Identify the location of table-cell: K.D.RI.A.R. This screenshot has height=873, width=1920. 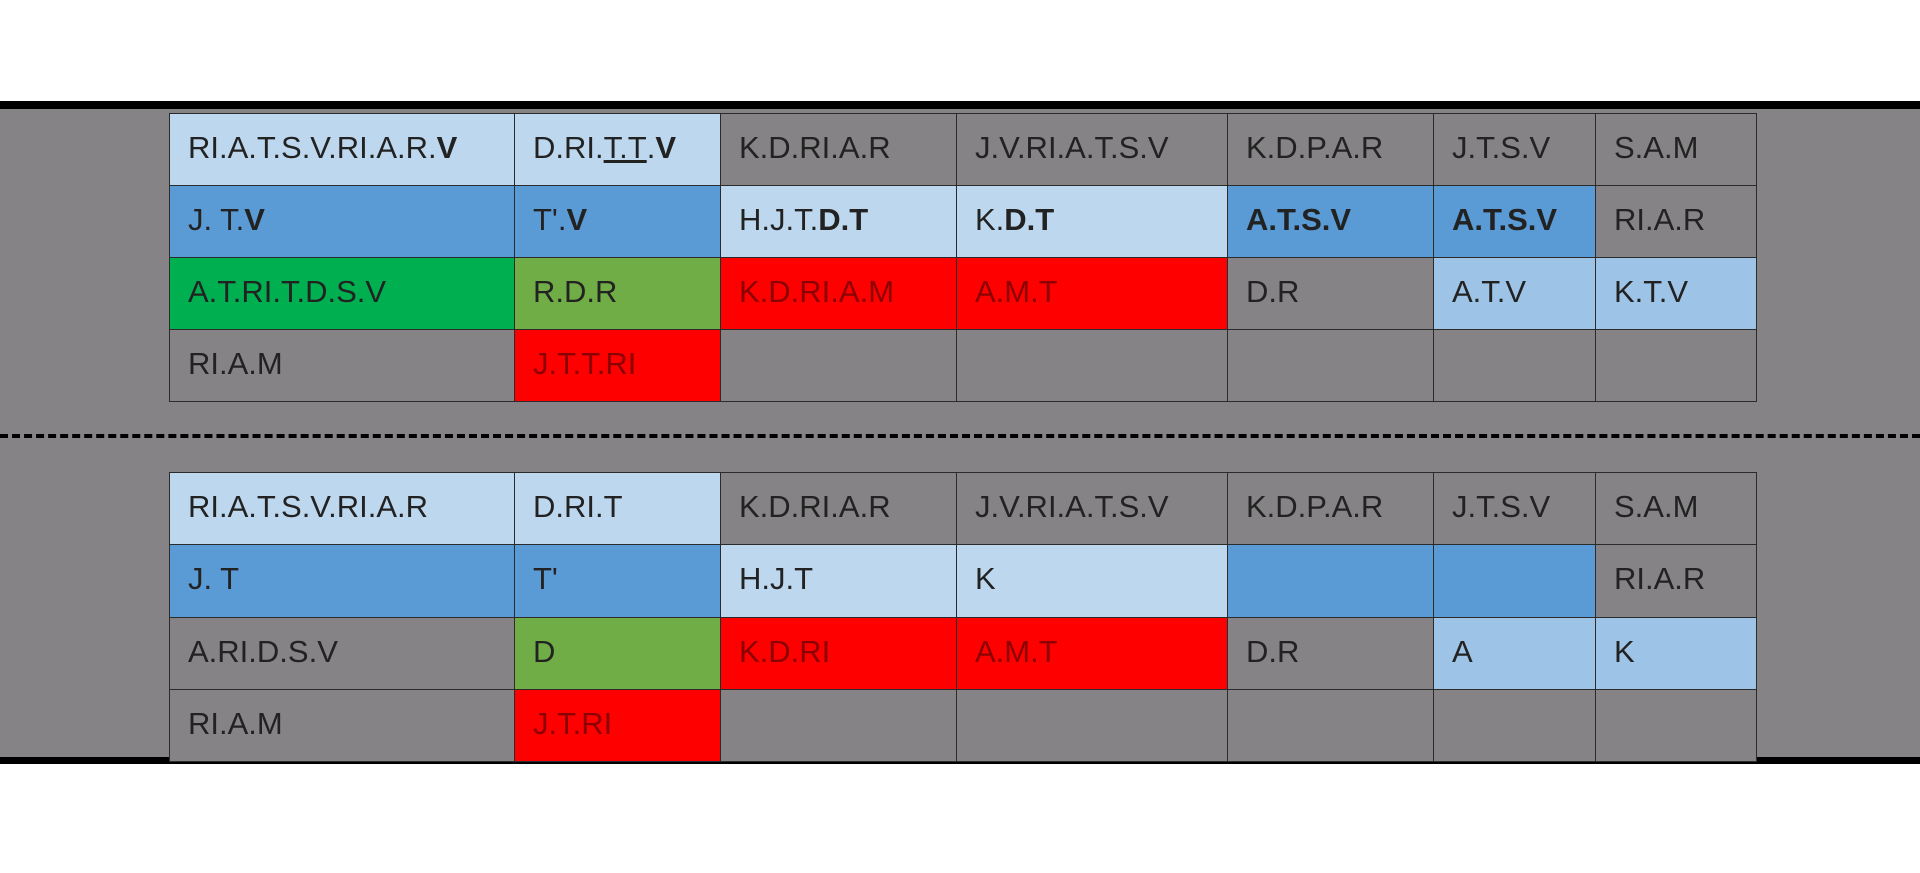
(838, 149).